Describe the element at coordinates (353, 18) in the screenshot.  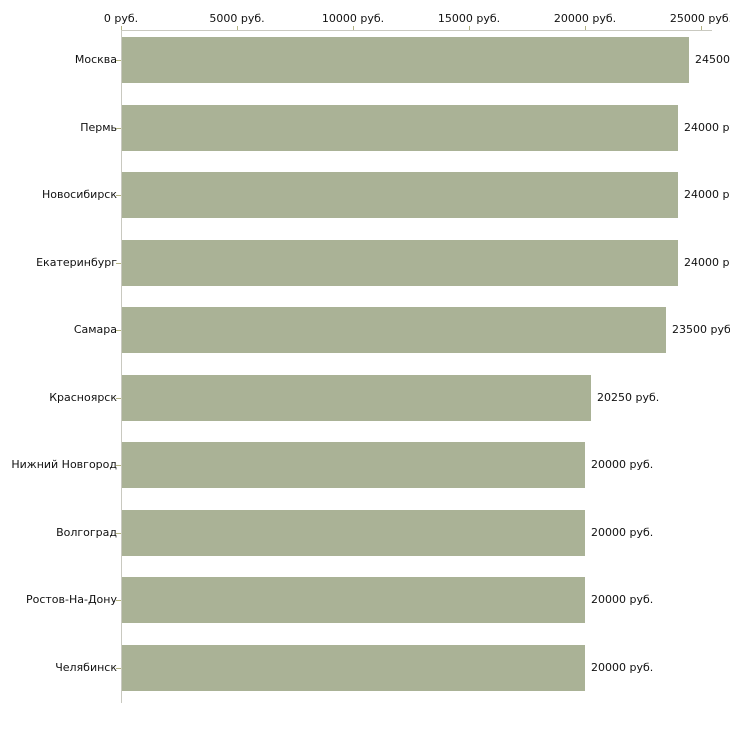
I see `x-axis-tick-label: 10000 руб.` at that location.